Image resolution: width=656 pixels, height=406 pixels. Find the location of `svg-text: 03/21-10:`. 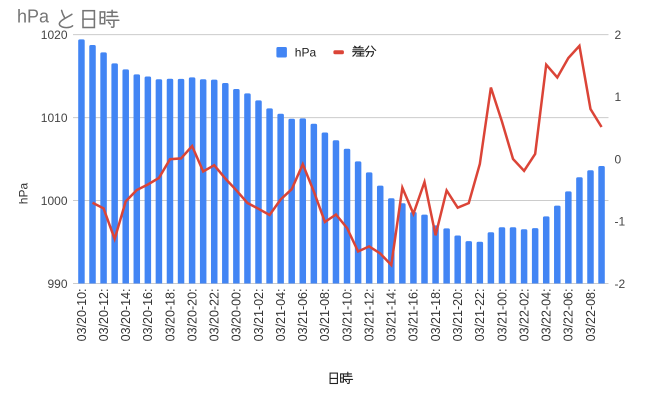

svg-text: 03/21-10: is located at coordinates (347, 315).